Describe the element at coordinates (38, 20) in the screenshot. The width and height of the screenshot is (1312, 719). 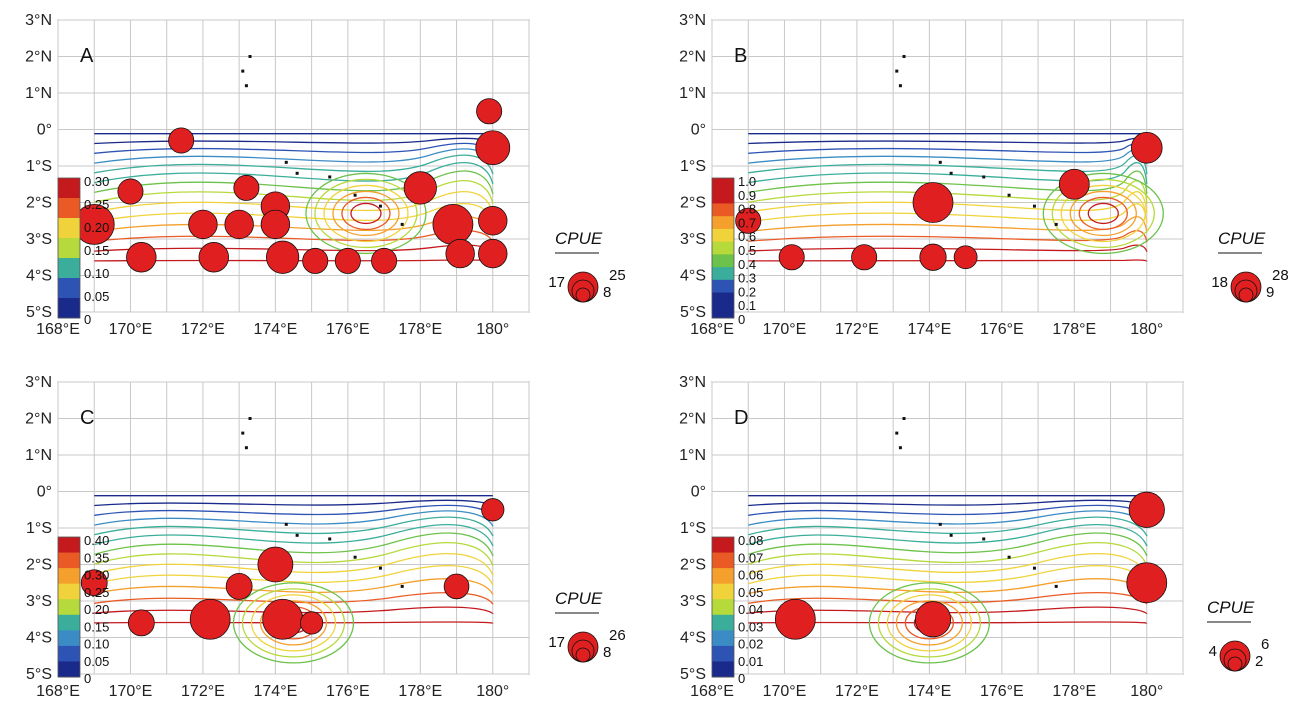
I see `lat-tick-label: 3°N` at that location.